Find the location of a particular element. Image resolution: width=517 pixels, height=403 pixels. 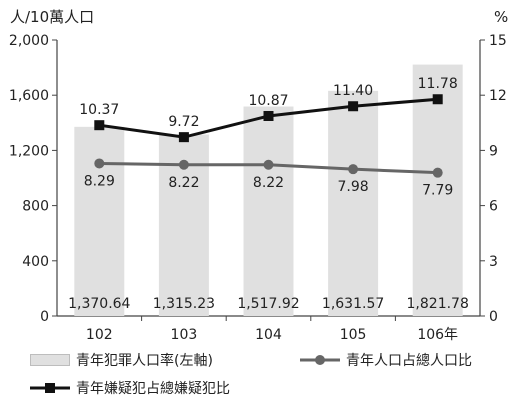

line-2-value-label-3: 7.98 is located at coordinates (353, 187).